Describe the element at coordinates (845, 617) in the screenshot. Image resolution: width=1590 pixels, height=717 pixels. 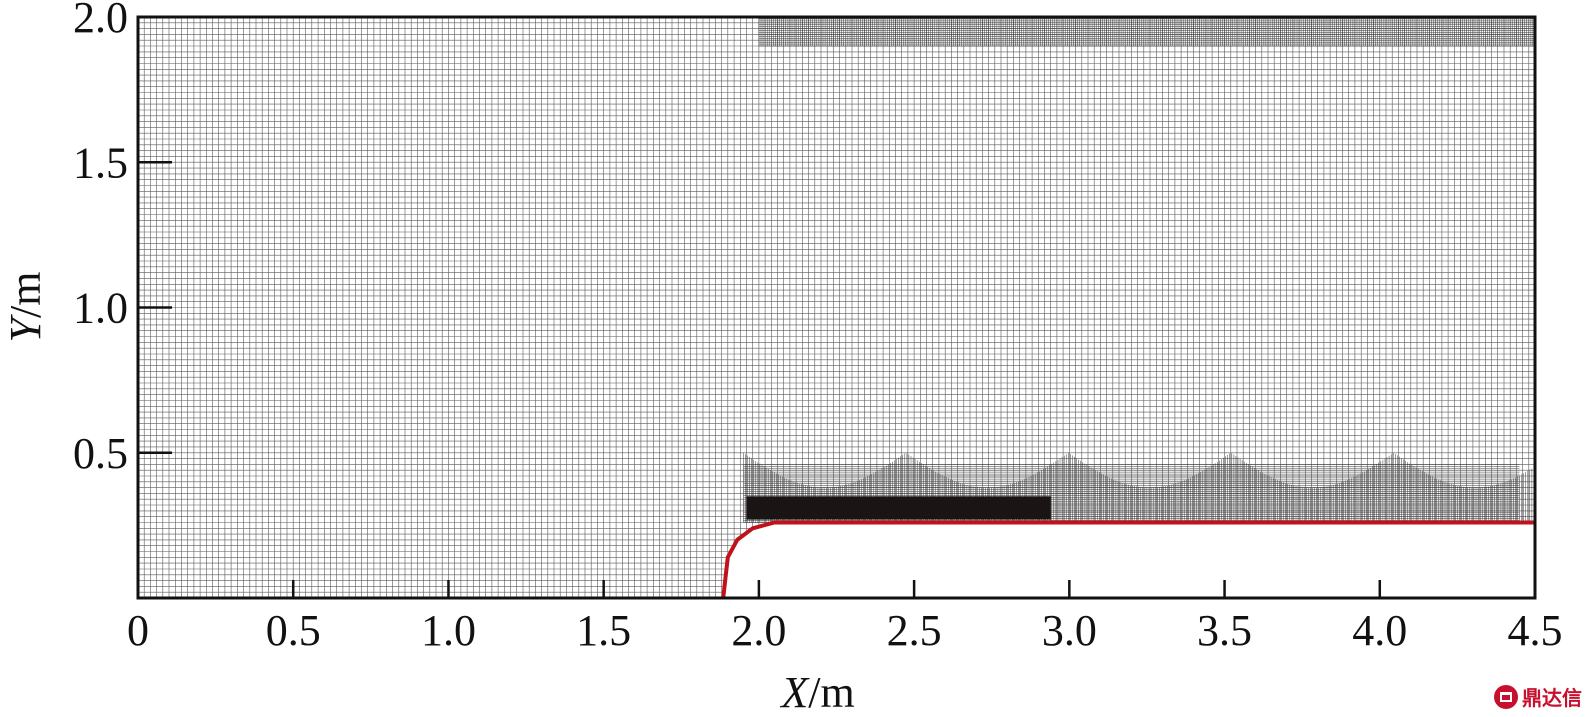
I see `x-axis-ticks: 0 0.5 1.0 1.5 2.0 2.5 3.0 3.5 4.0 4.5` at that location.